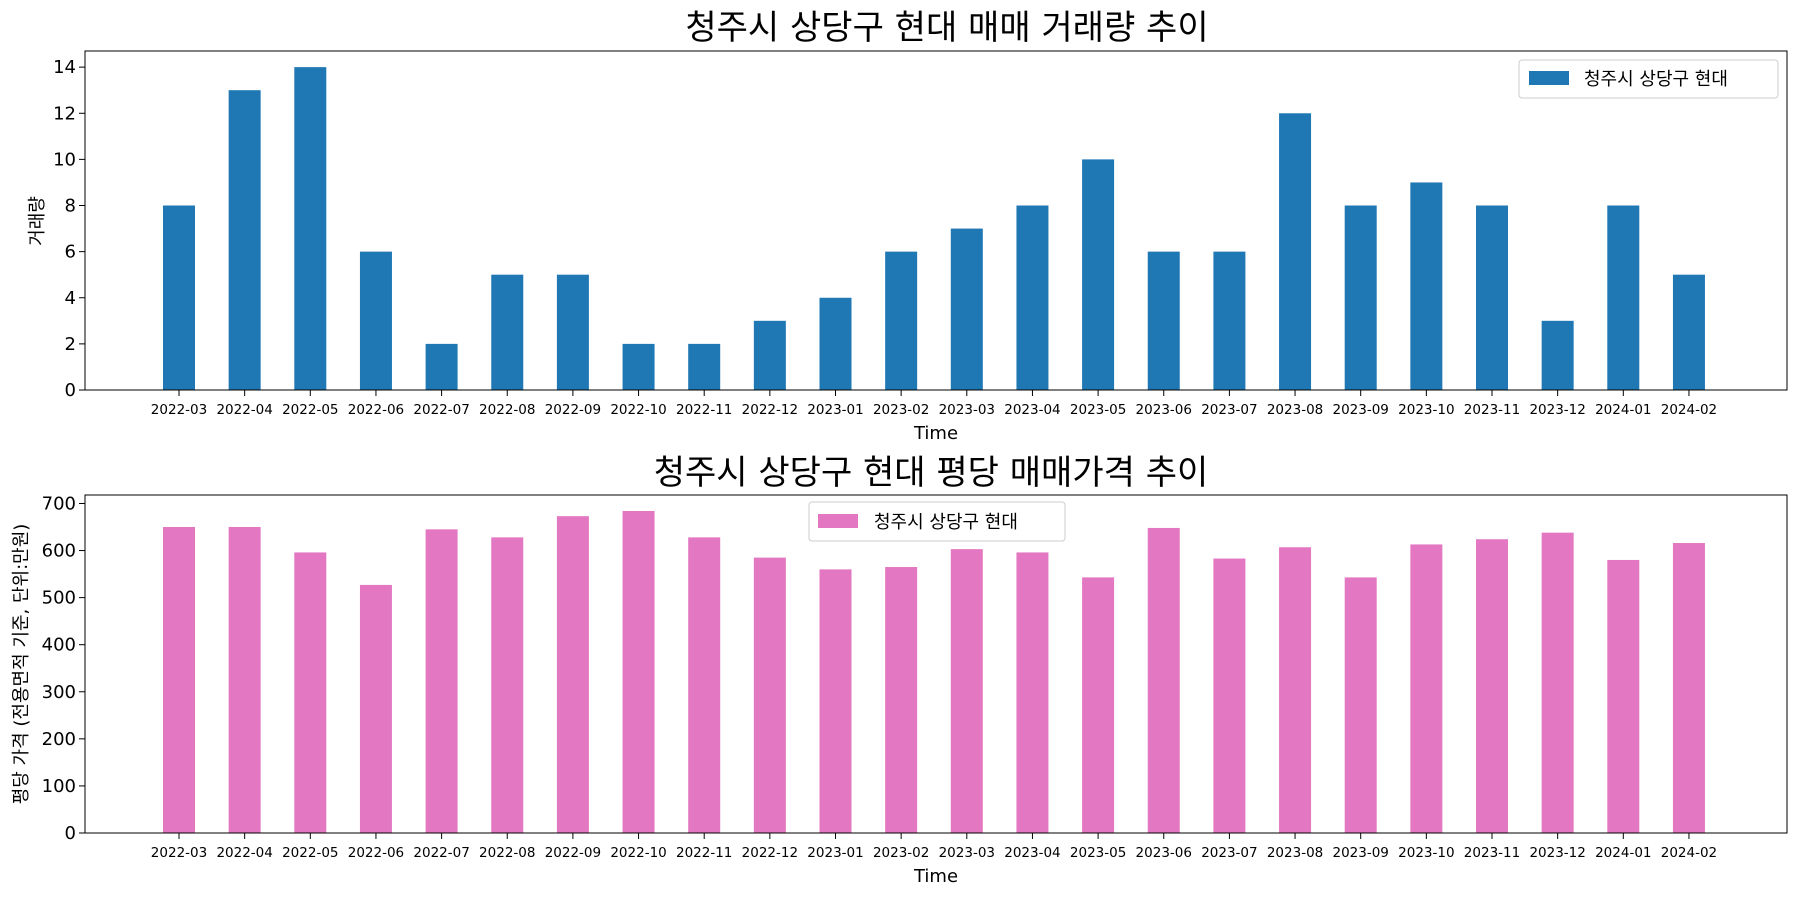 This screenshot has width=1800, height=900. Describe the element at coordinates (59, 692) in the screenshot. I see `y-tick-label: 300` at that location.